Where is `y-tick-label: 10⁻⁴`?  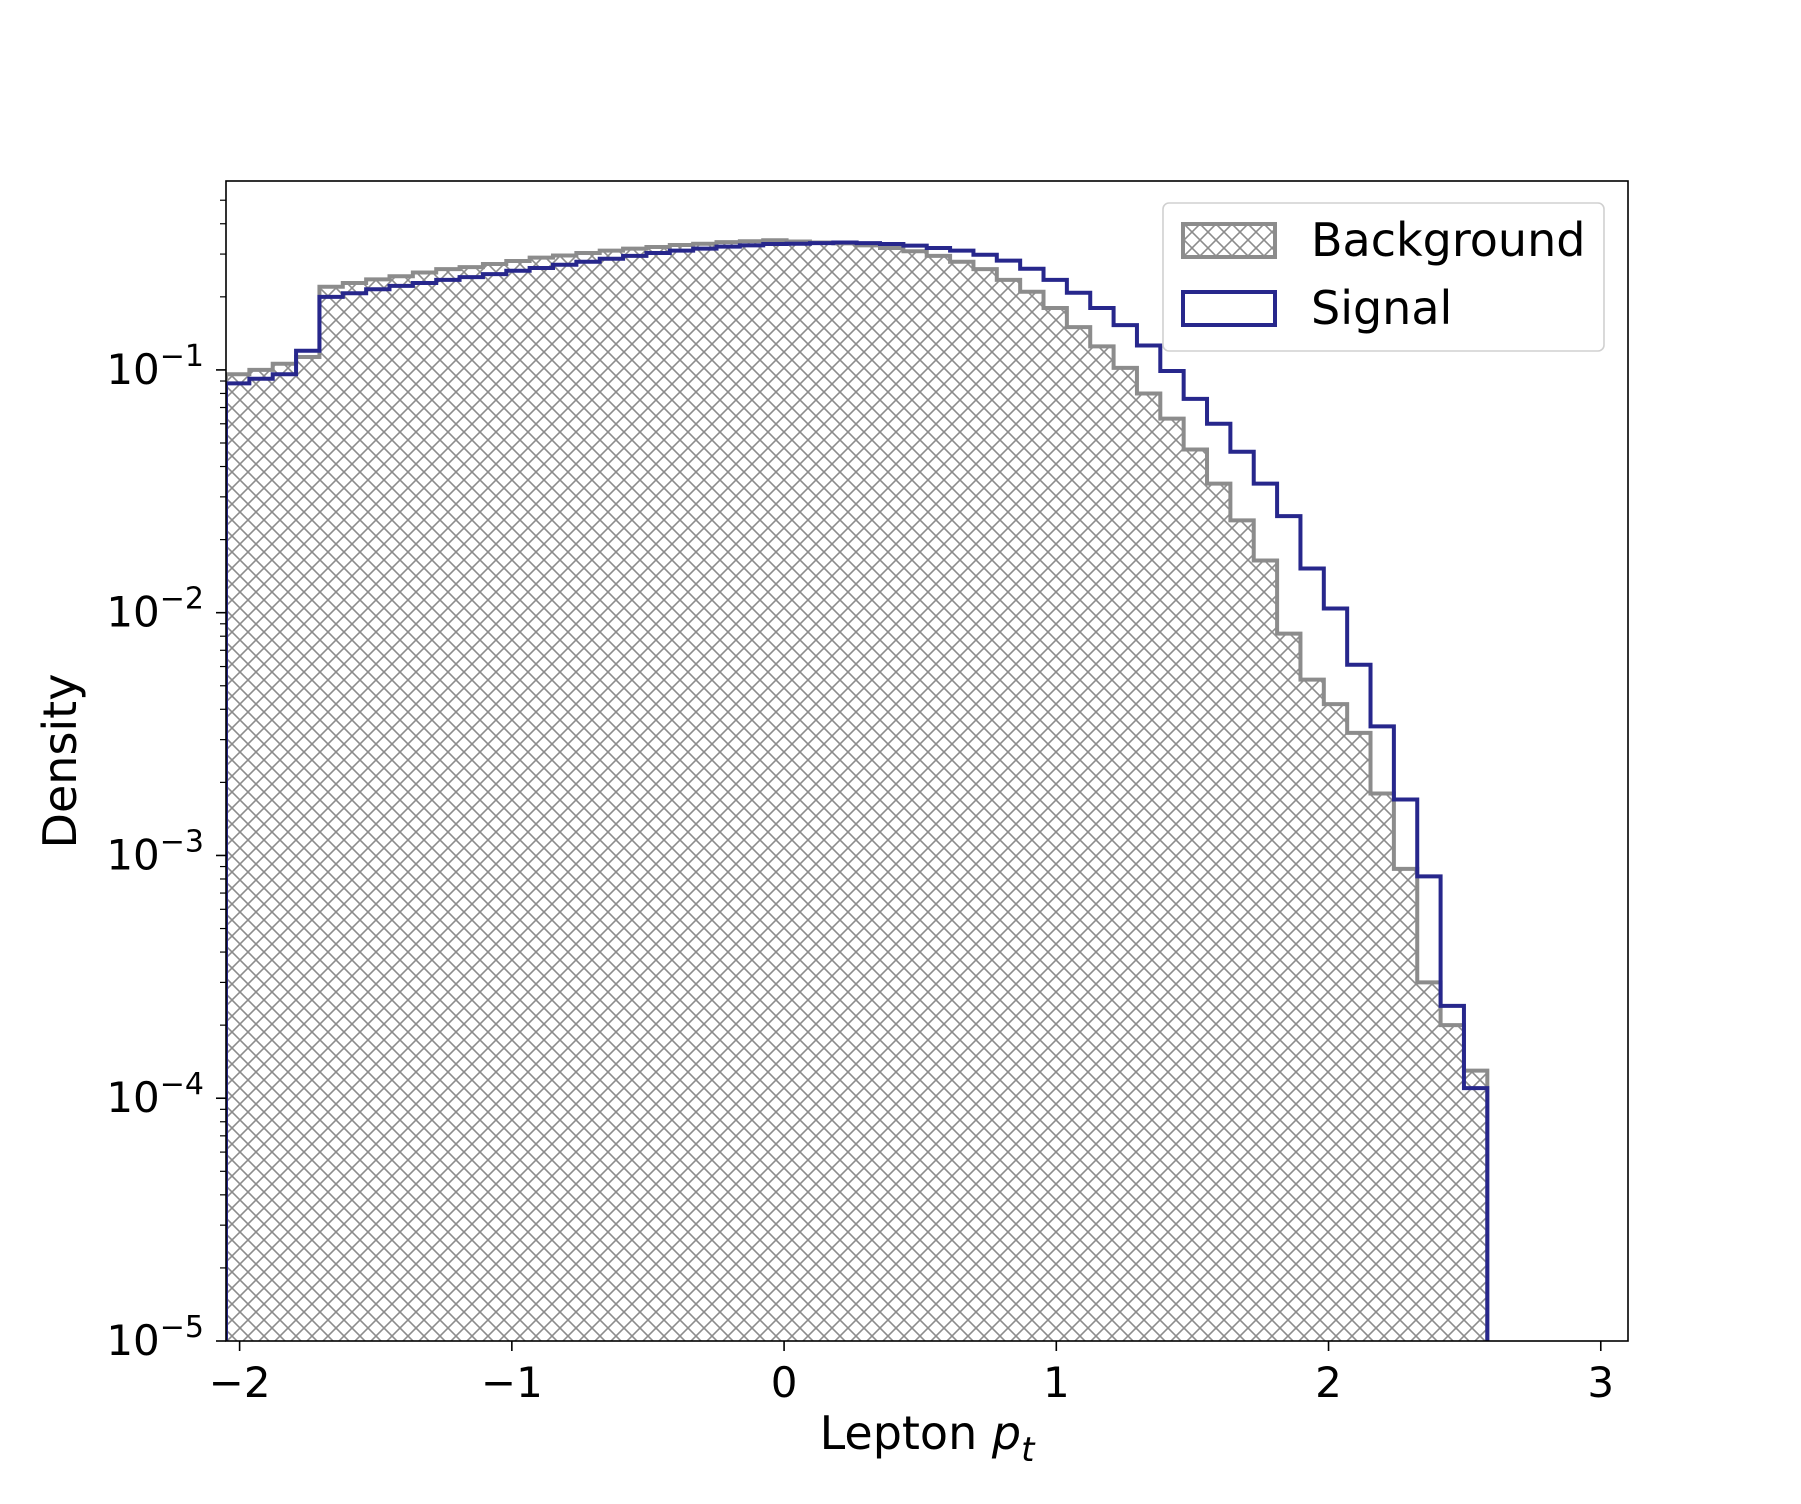 y-tick-label: 10⁻⁴ is located at coordinates (155, 1094).